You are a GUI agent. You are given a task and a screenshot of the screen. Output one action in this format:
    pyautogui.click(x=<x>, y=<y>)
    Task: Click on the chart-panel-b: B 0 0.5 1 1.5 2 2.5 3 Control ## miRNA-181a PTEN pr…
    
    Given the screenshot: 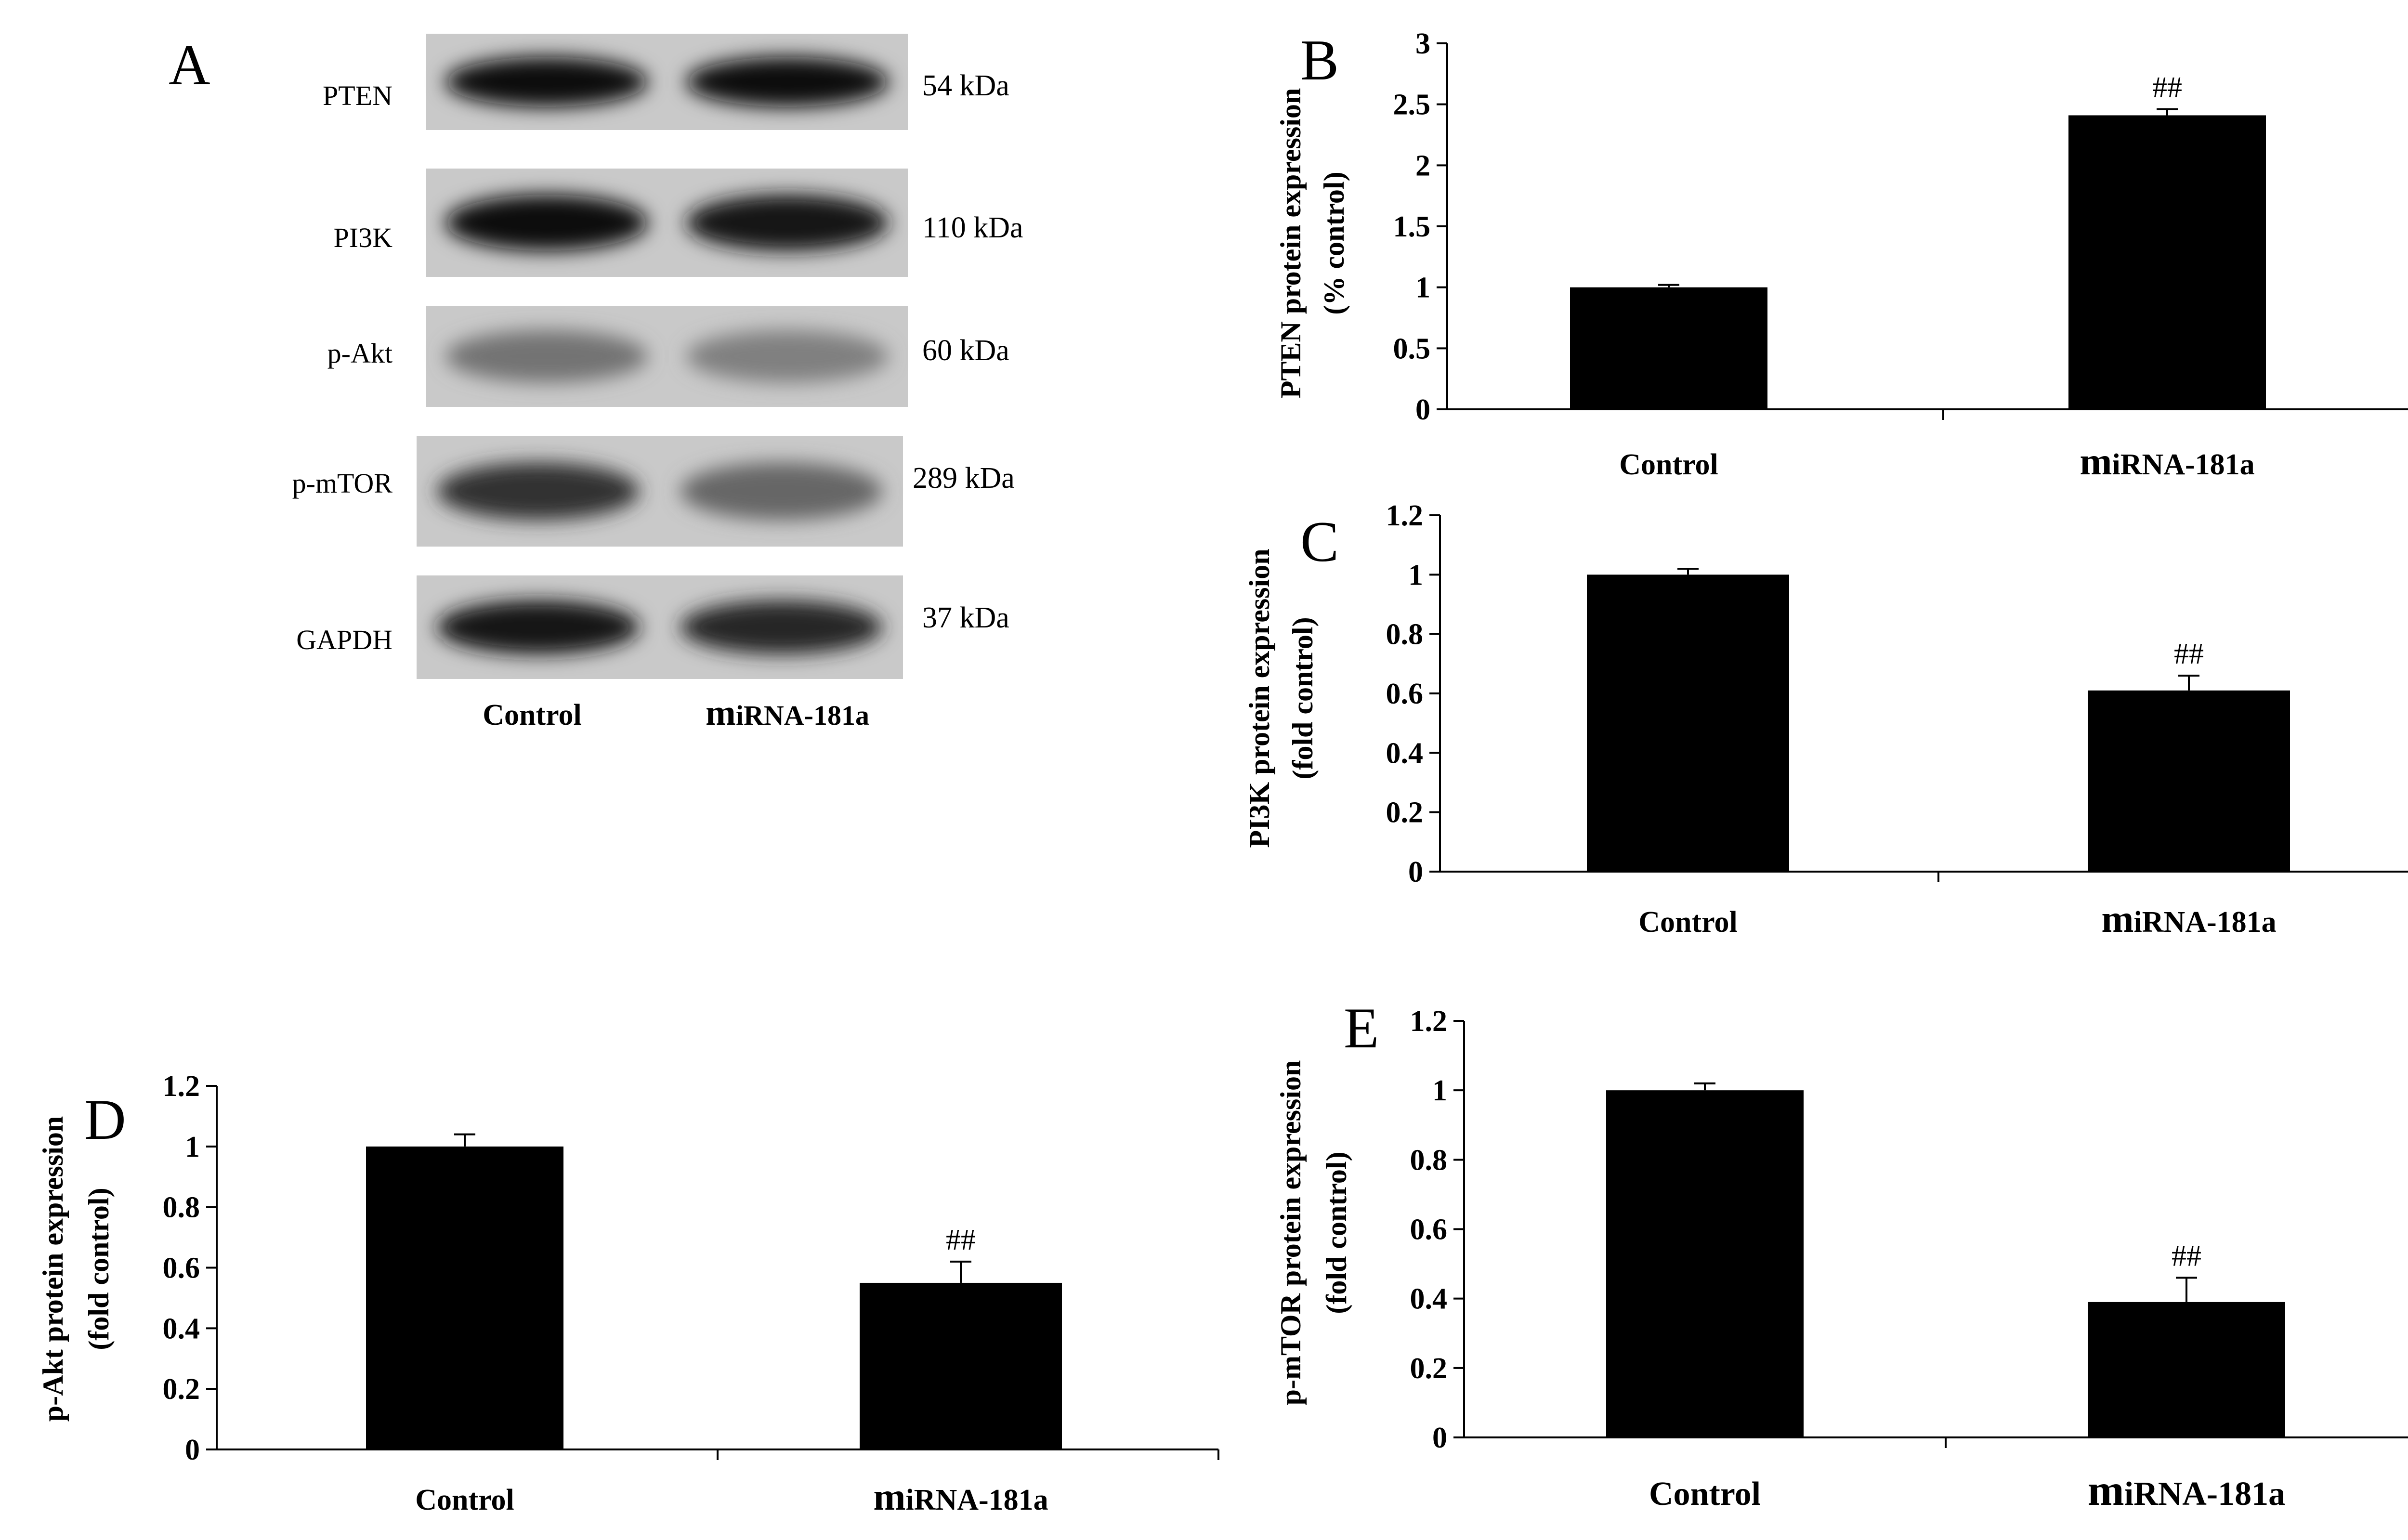 What is the action you would take?
    pyautogui.click(x=1841, y=255)
    